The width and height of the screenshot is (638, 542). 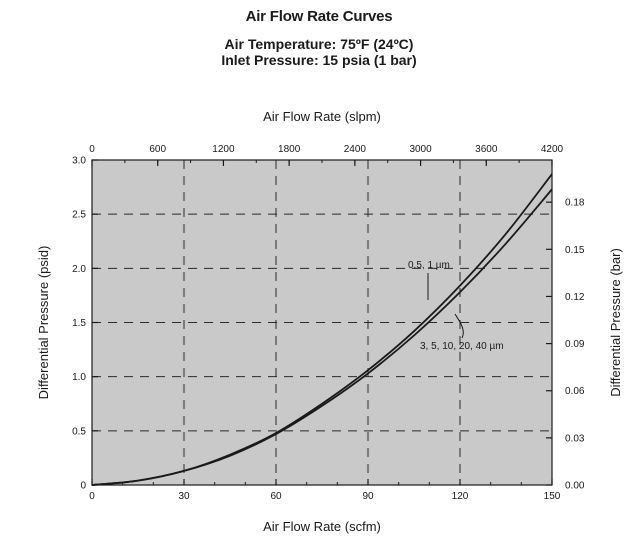 What do you see at coordinates (322, 116) in the screenshot?
I see `x-axis-top-label: Air Flow Rate (slpm)` at bounding box center [322, 116].